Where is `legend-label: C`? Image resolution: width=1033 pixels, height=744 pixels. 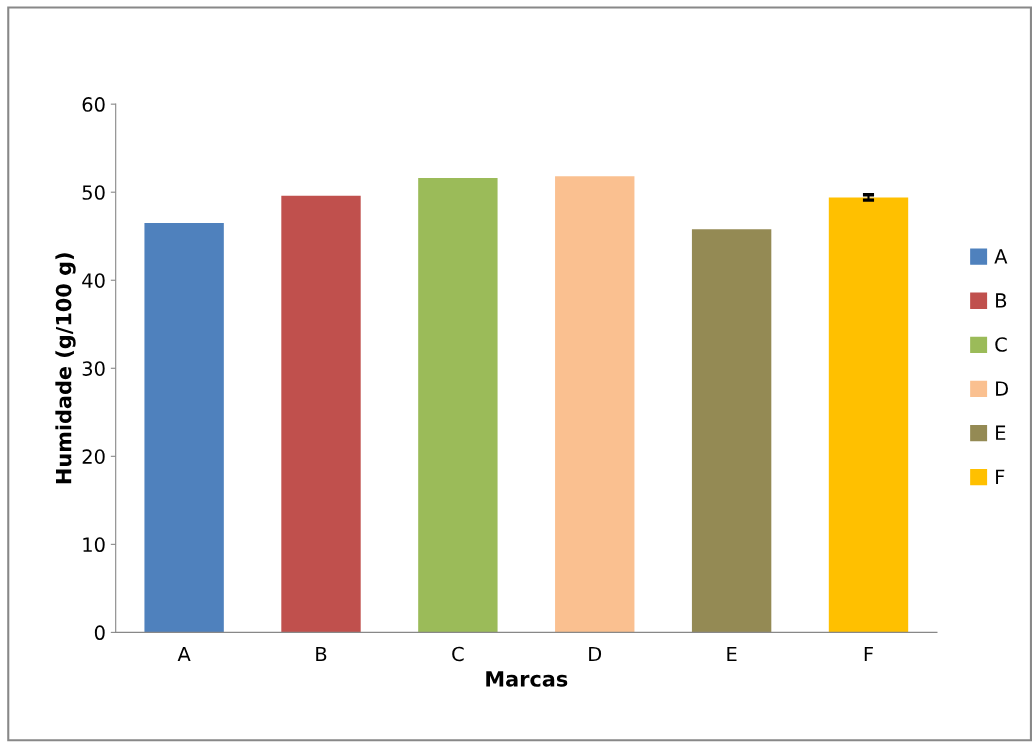 legend-label: C is located at coordinates (1001, 344).